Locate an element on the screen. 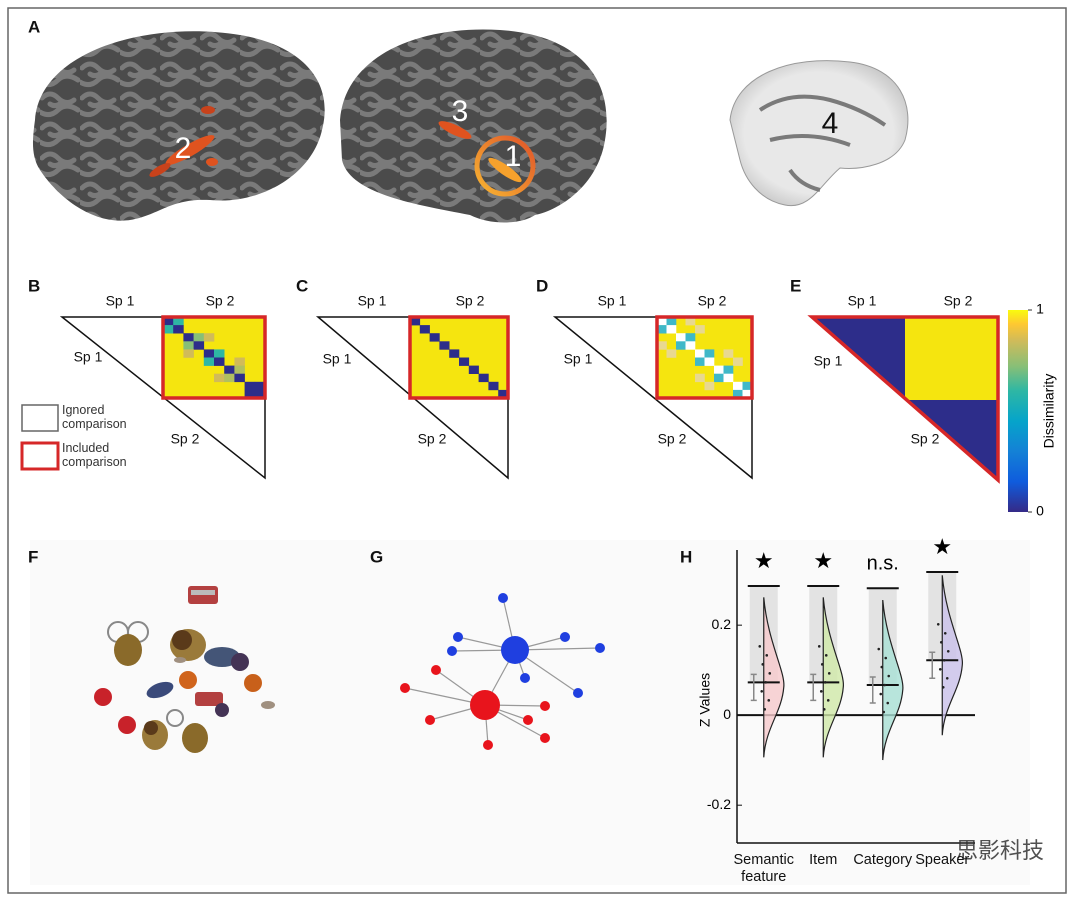 The width and height of the screenshot is (1080, 899). error-bar is located at coordinates (932, 665).